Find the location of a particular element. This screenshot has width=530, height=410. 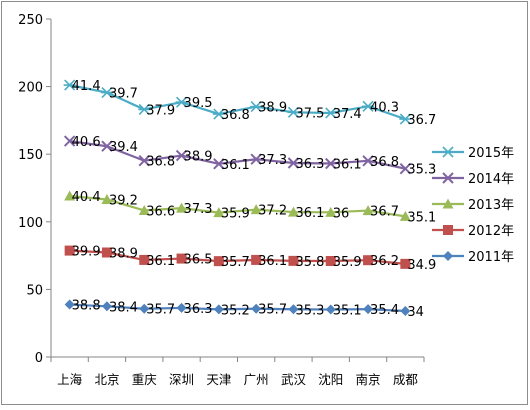

data-label: 38.8 is located at coordinates (86, 306).